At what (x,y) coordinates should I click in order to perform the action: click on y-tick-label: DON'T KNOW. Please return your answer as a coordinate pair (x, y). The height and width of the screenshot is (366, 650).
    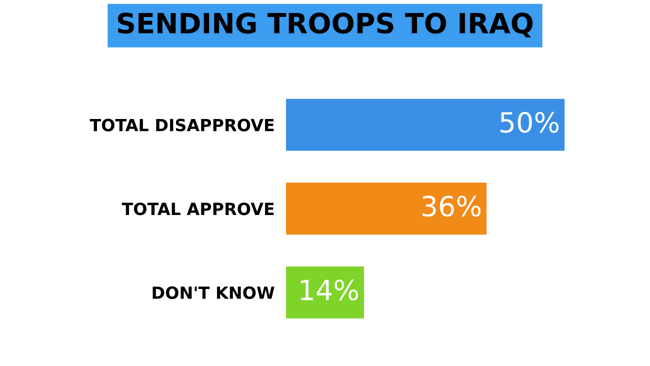
    Looking at the image, I should click on (213, 293).